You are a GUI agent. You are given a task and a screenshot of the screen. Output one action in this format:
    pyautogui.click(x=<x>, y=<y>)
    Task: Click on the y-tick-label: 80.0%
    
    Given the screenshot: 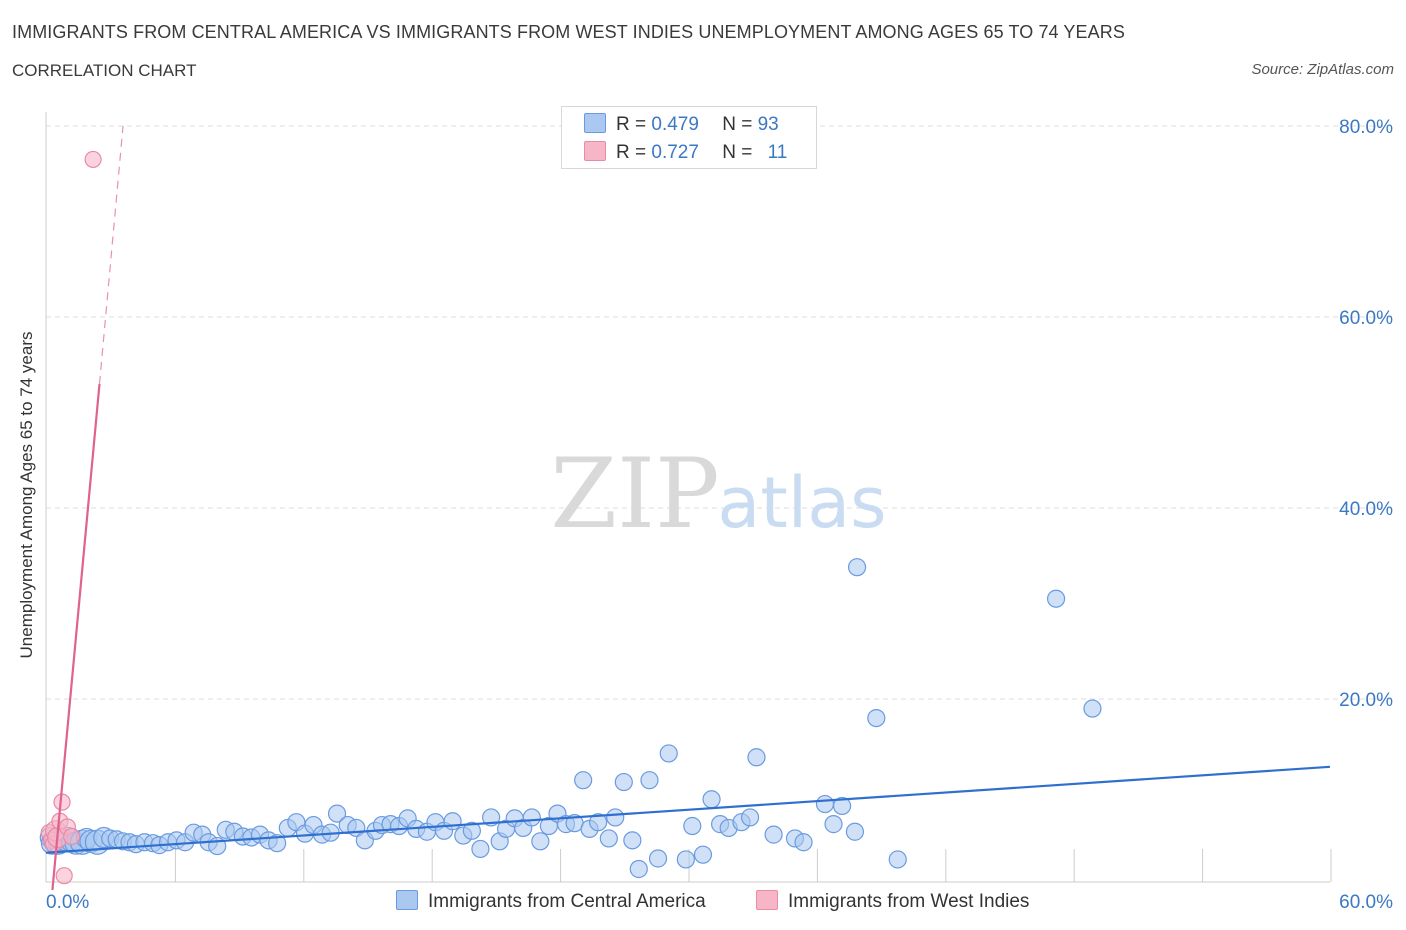 What is the action you would take?
    pyautogui.click(x=1366, y=127)
    